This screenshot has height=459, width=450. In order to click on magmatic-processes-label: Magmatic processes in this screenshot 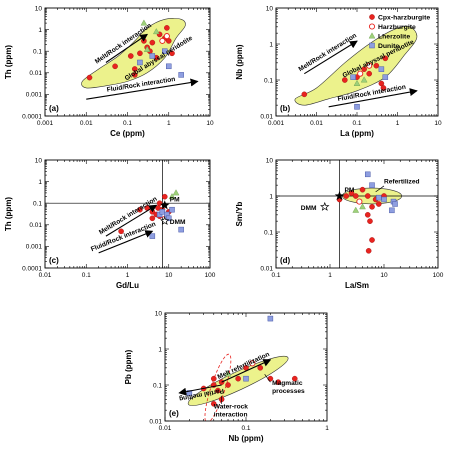, I will do `click(288, 387)`.